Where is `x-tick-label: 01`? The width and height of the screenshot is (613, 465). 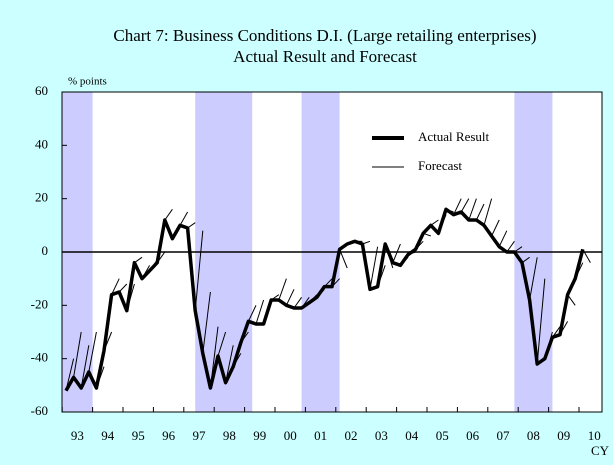 x-tick-label: 01 is located at coordinates (320, 435).